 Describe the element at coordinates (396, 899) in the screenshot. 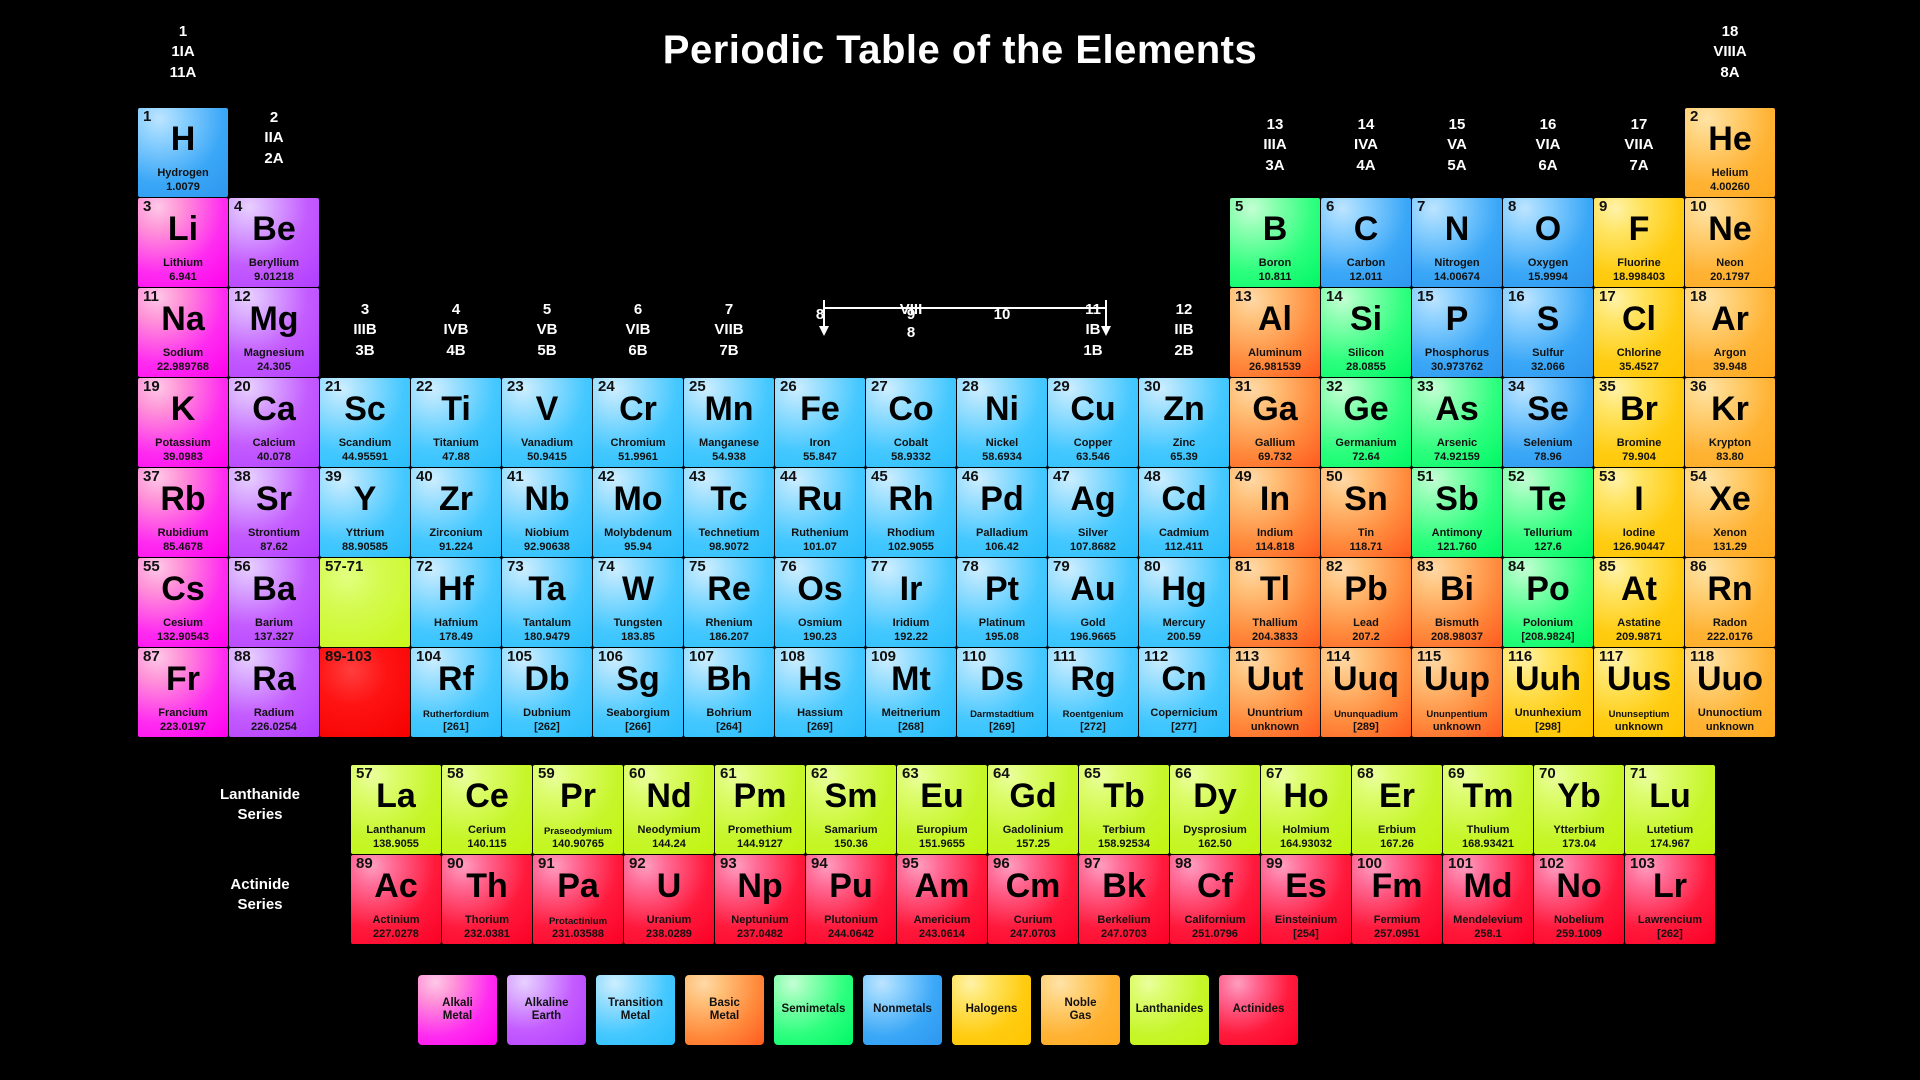

I see `element-cell-ac: 89 Ac Actinium 227.0278` at that location.